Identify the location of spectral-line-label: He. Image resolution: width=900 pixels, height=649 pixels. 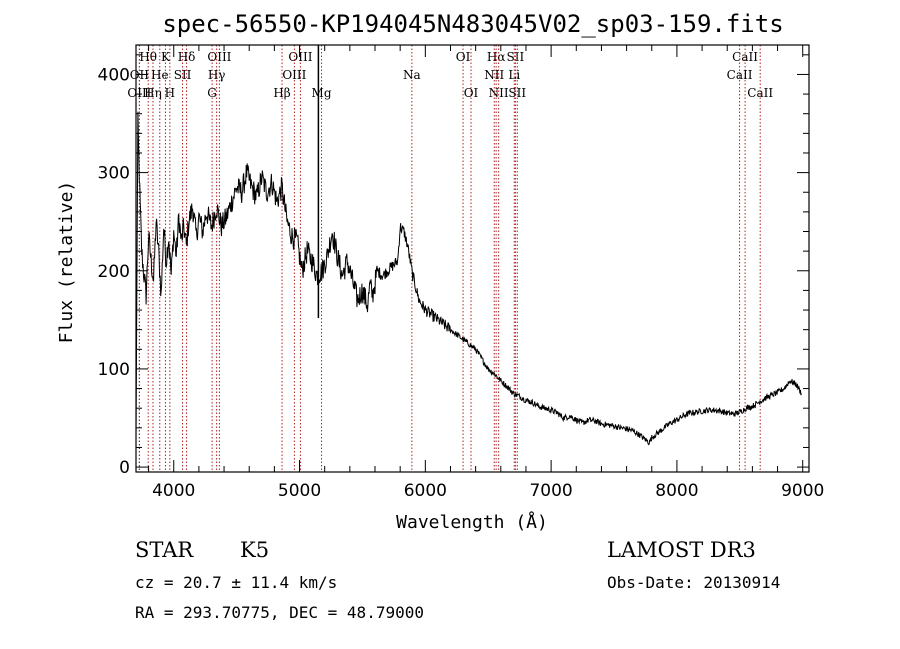
(160, 75).